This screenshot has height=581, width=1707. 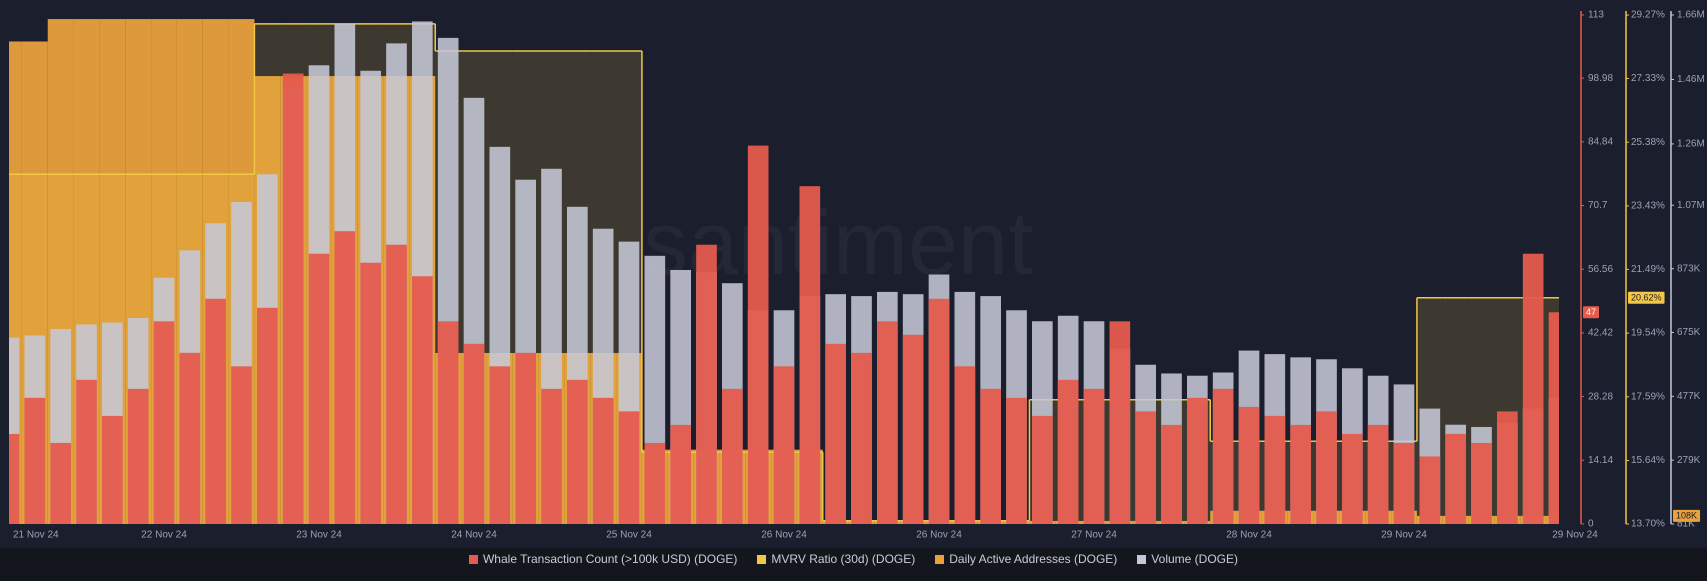 What do you see at coordinates (1600, 78) in the screenshot?
I see `y-tick-label: 98.98` at bounding box center [1600, 78].